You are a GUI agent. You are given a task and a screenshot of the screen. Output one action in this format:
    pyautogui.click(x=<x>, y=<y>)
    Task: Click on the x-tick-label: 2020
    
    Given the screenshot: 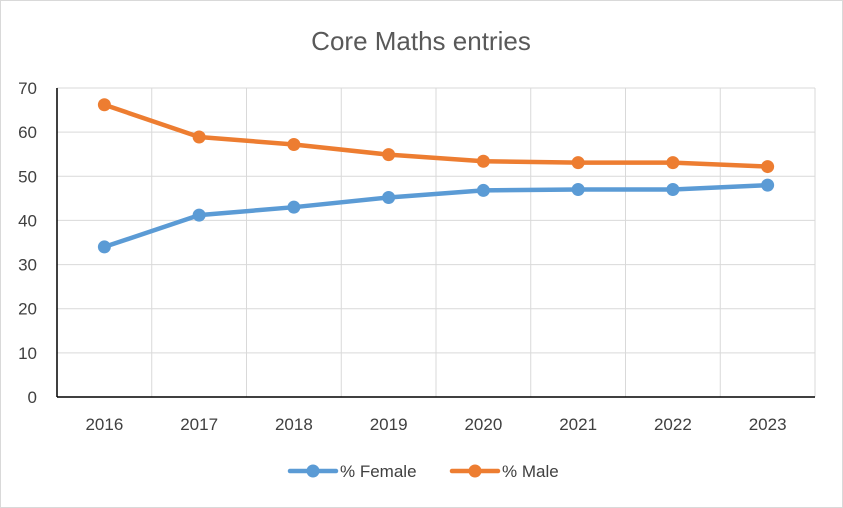 What is the action you would take?
    pyautogui.click(x=483, y=424)
    